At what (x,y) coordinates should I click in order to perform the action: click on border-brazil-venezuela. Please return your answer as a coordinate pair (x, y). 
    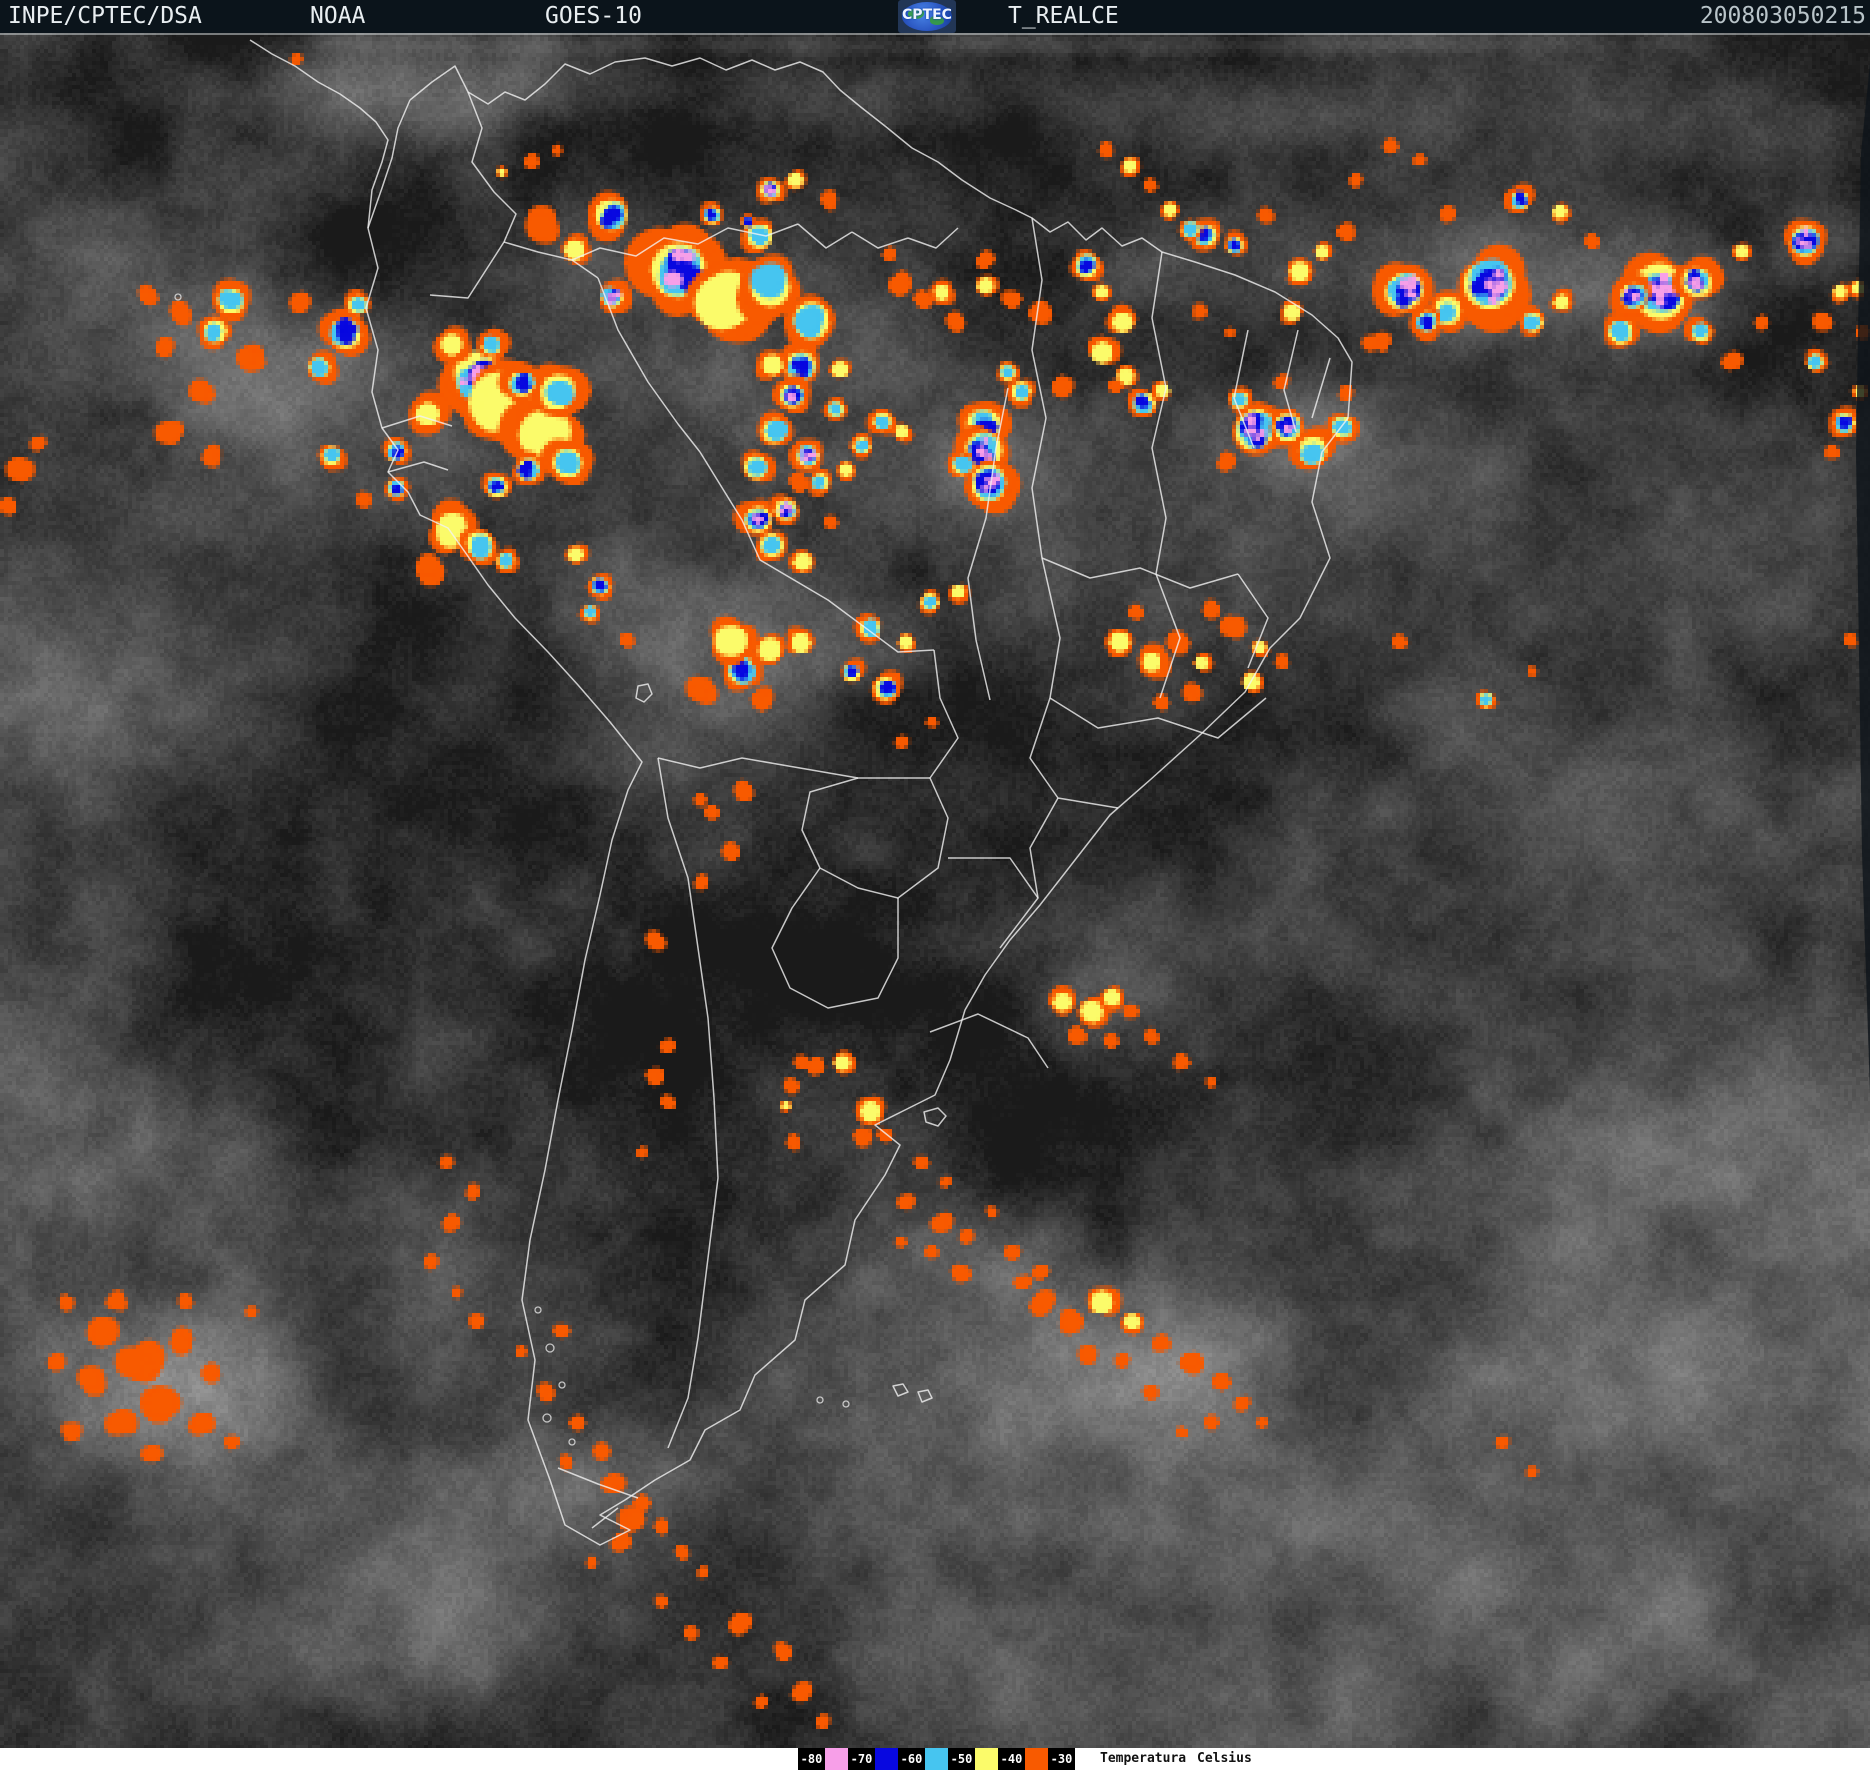
    Looking at the image, I should click on (685, 242).